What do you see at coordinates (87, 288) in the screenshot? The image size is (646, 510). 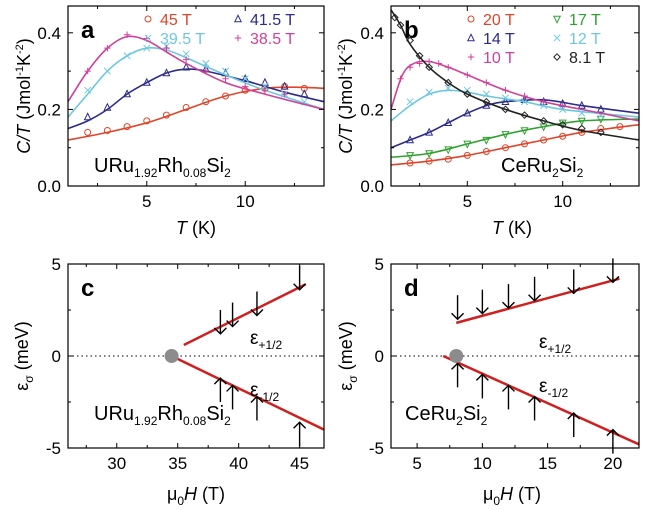 I see `panel-label: c` at bounding box center [87, 288].